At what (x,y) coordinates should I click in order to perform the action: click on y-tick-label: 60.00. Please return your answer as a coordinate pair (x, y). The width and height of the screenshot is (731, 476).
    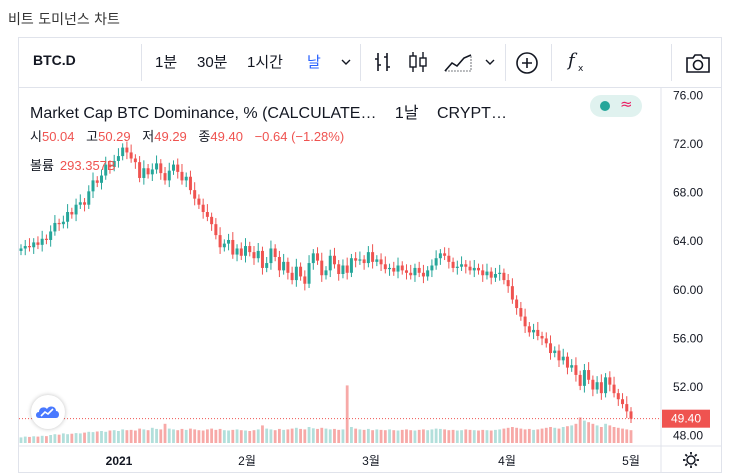
    Looking at the image, I should click on (688, 290).